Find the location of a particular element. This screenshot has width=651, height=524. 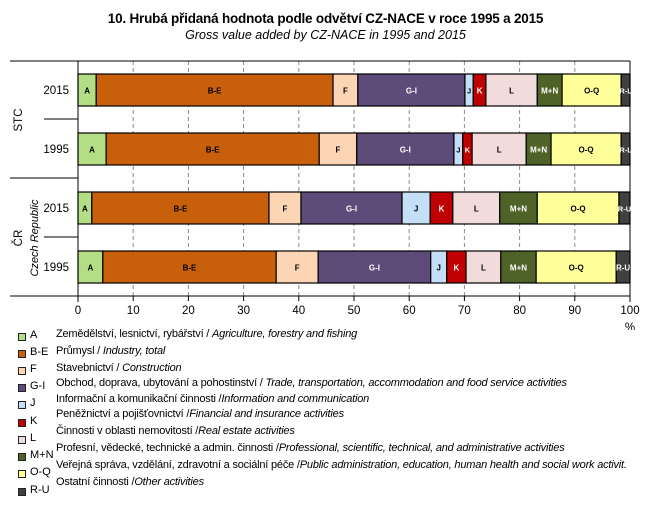

legend-description-en: Other activities is located at coordinates (169, 482).